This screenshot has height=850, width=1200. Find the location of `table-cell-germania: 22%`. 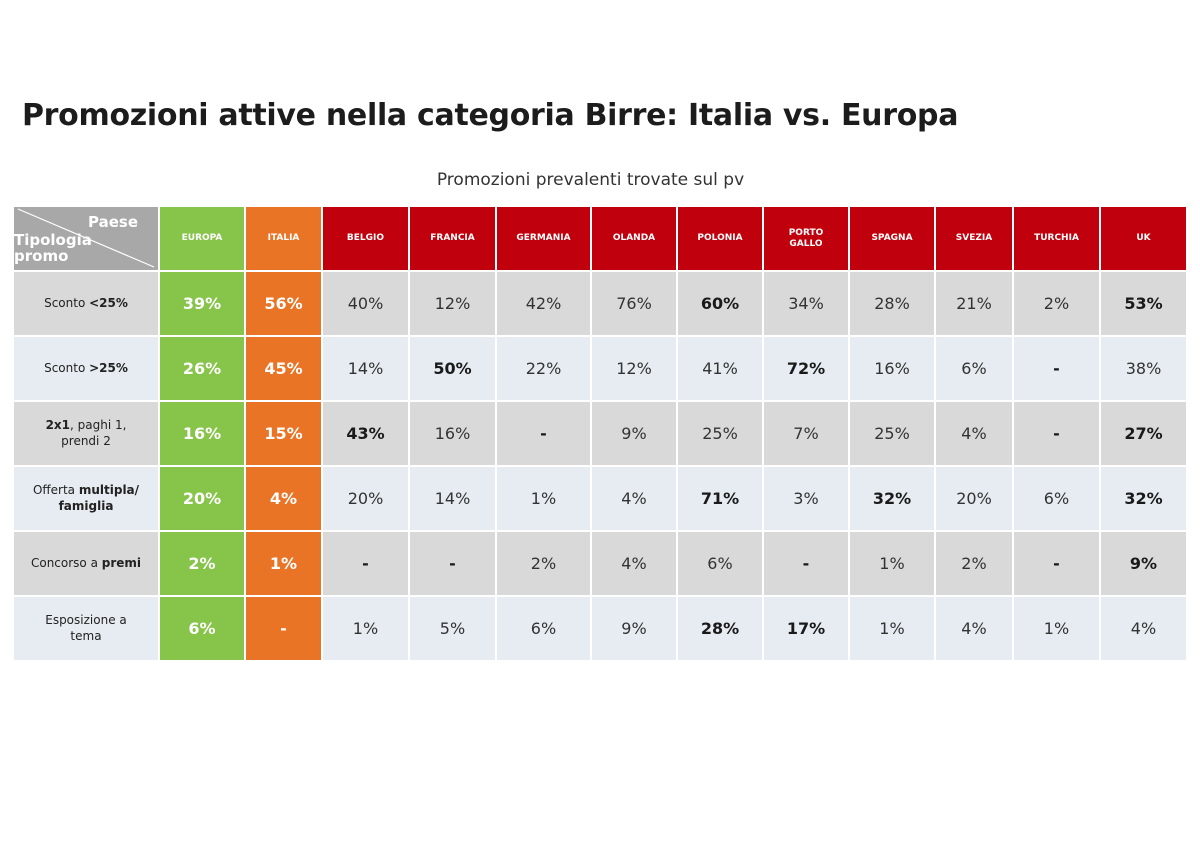

table-cell-germania: 22% is located at coordinates (544, 367).